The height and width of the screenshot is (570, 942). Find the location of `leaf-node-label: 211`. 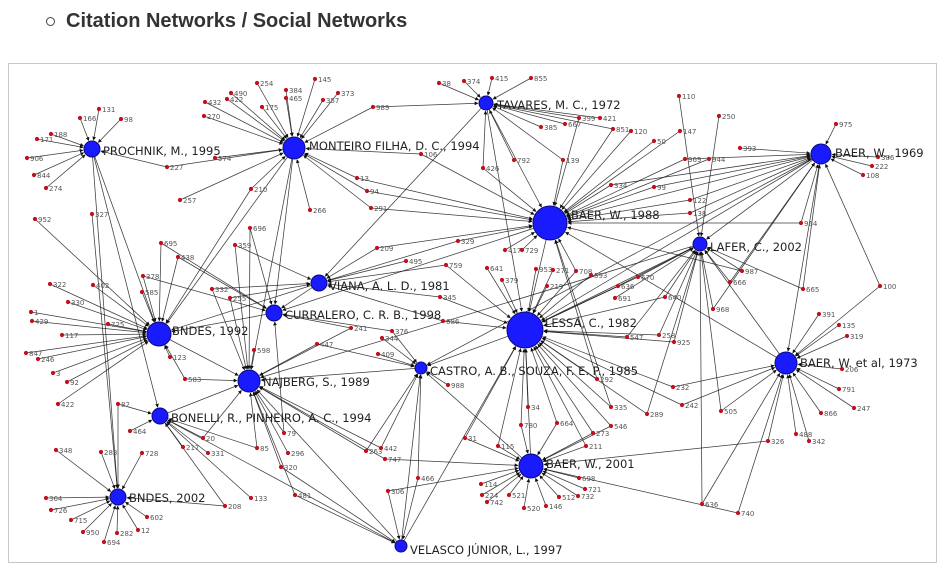

leaf-node-label: 211 is located at coordinates (595, 447).